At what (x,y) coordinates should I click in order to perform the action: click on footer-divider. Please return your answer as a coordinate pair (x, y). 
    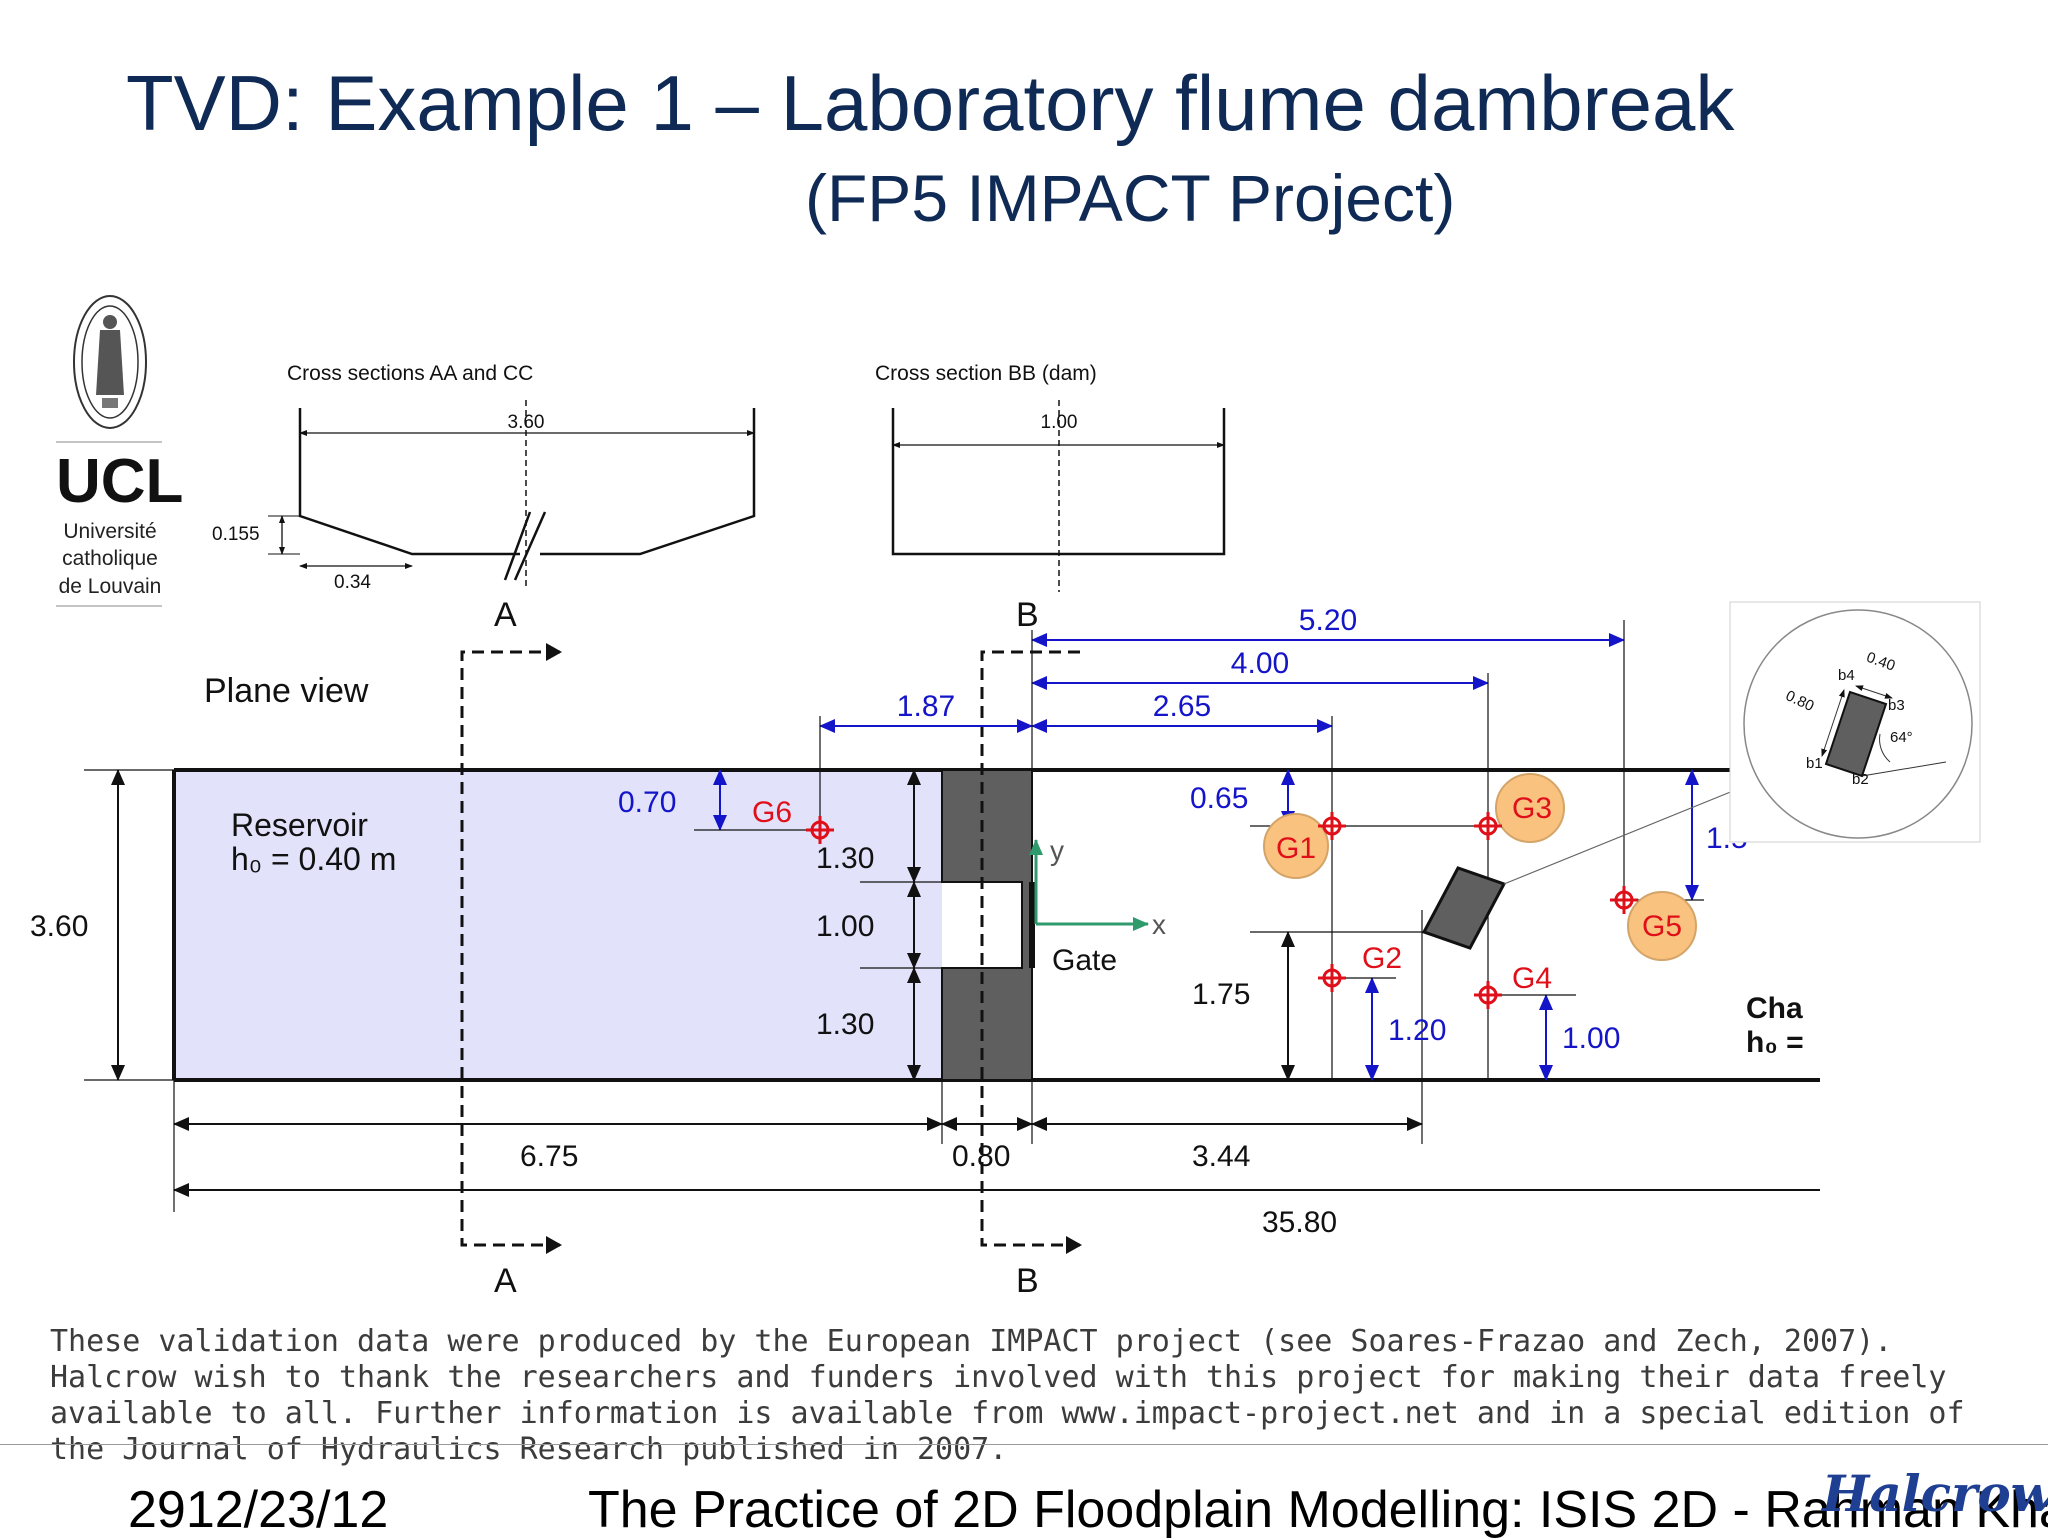
    Looking at the image, I should click on (1024, 1444).